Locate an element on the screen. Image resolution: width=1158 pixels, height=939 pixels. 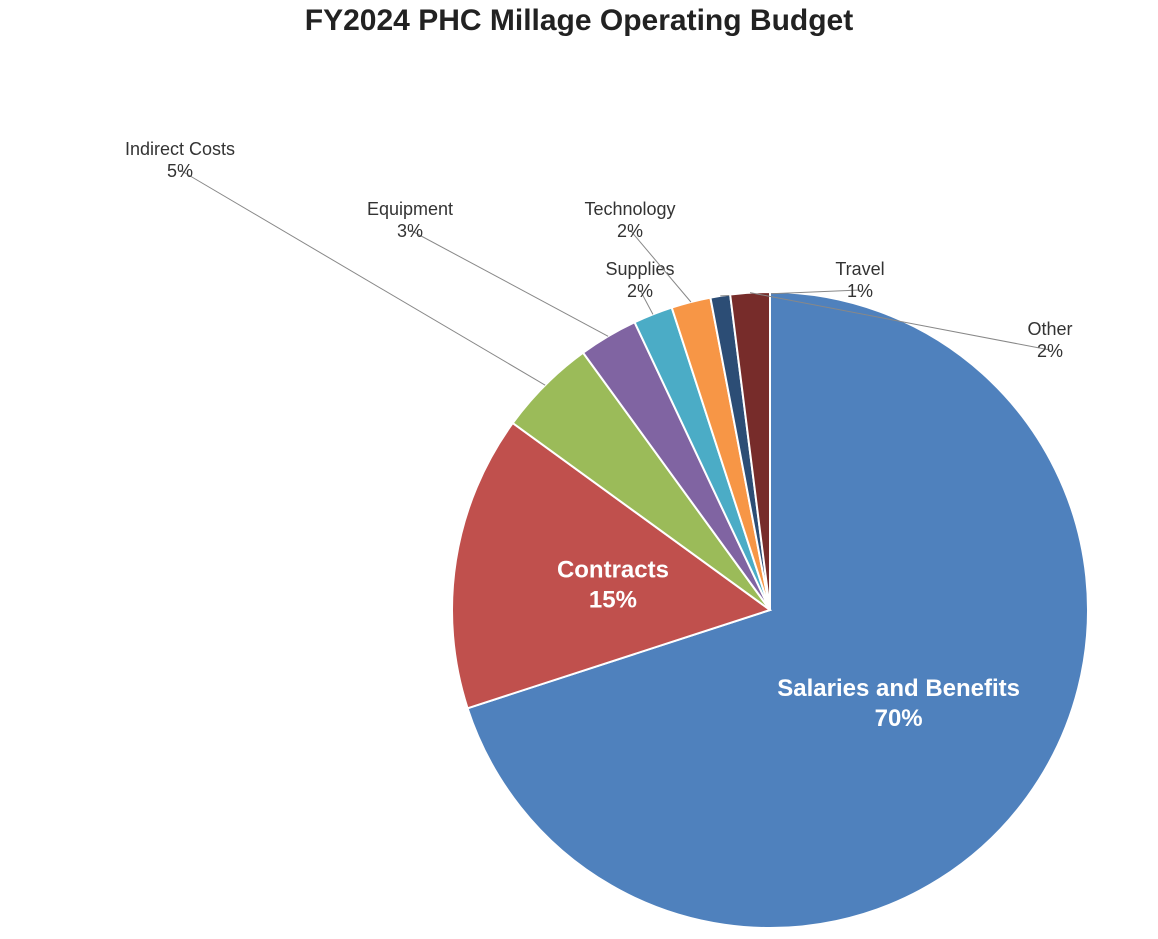
slice-label: Indirect Costs is located at coordinates (180, 149).